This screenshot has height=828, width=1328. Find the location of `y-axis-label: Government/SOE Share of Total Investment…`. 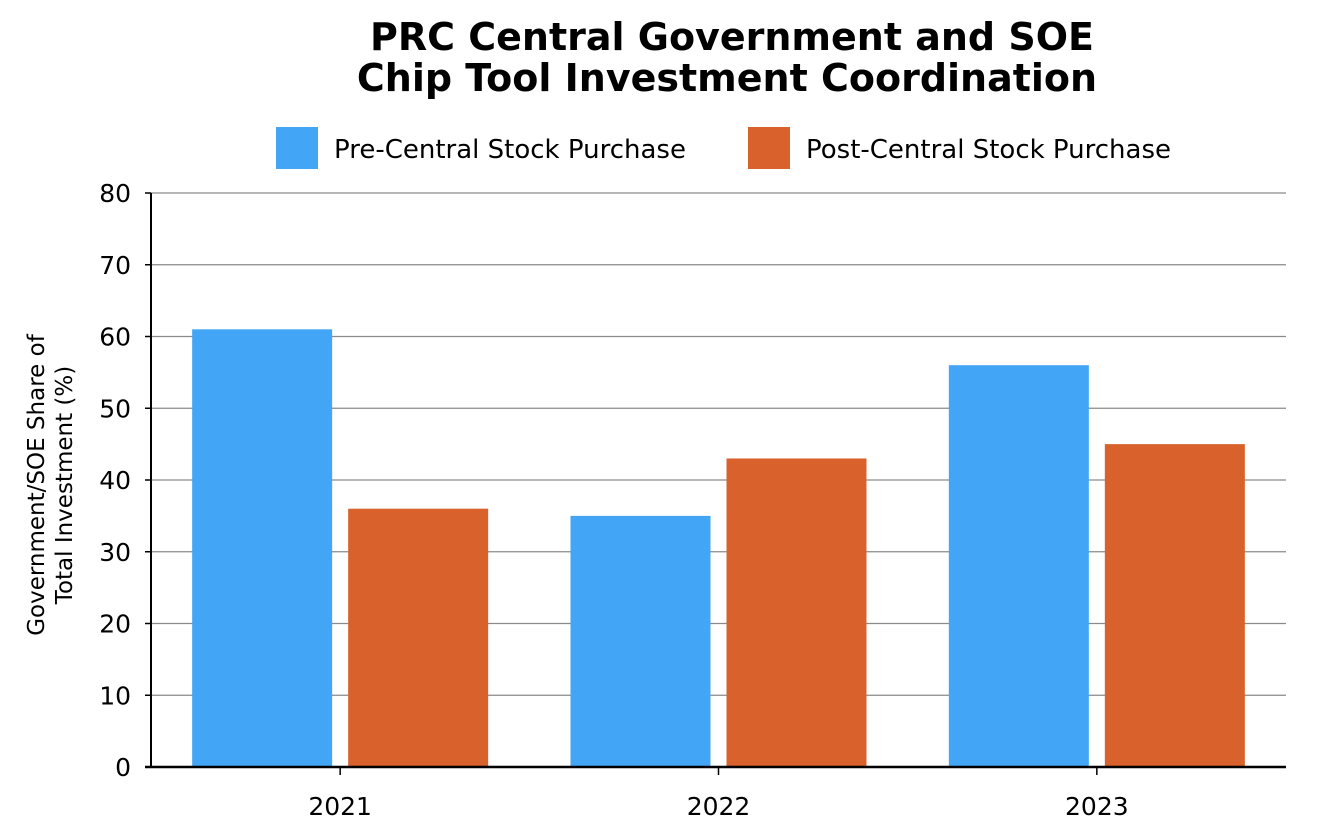

y-axis-label: Government/SOE Share of Total Investment… is located at coordinates (51, 484).